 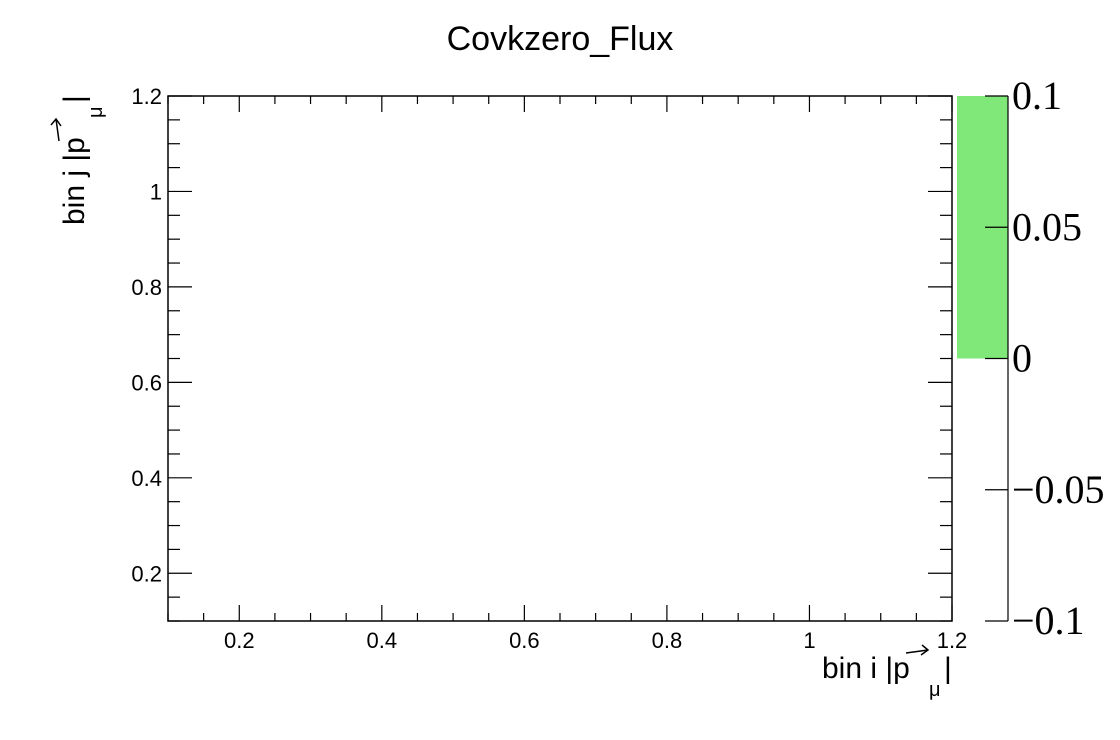 I want to click on z-tick-label: 0.1, so click(x=1037, y=95).